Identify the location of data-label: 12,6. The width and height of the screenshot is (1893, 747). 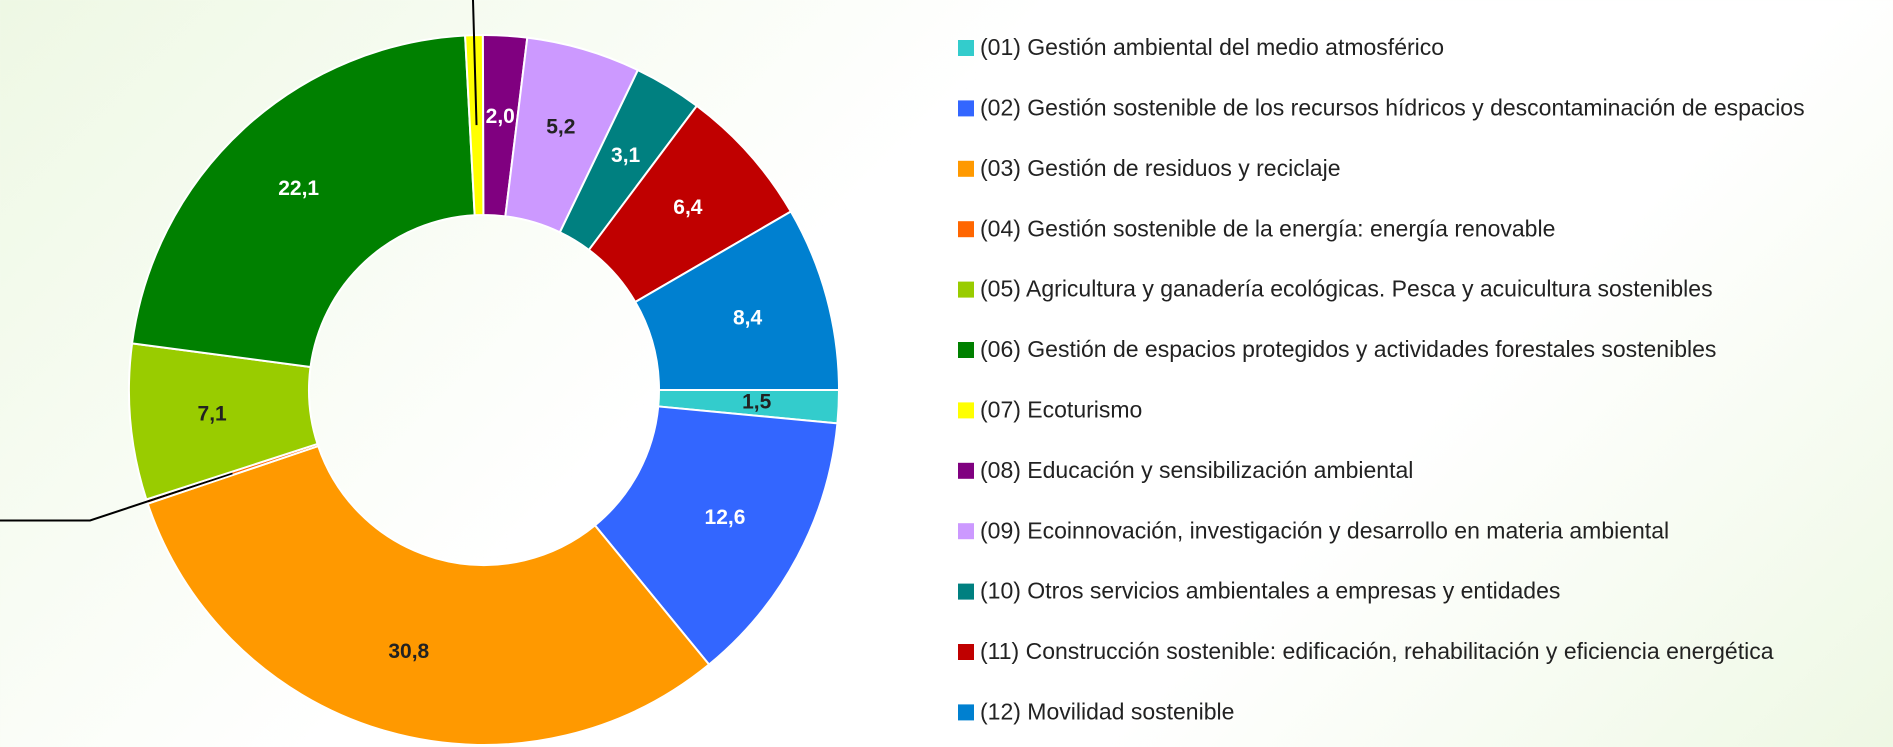
(725, 517).